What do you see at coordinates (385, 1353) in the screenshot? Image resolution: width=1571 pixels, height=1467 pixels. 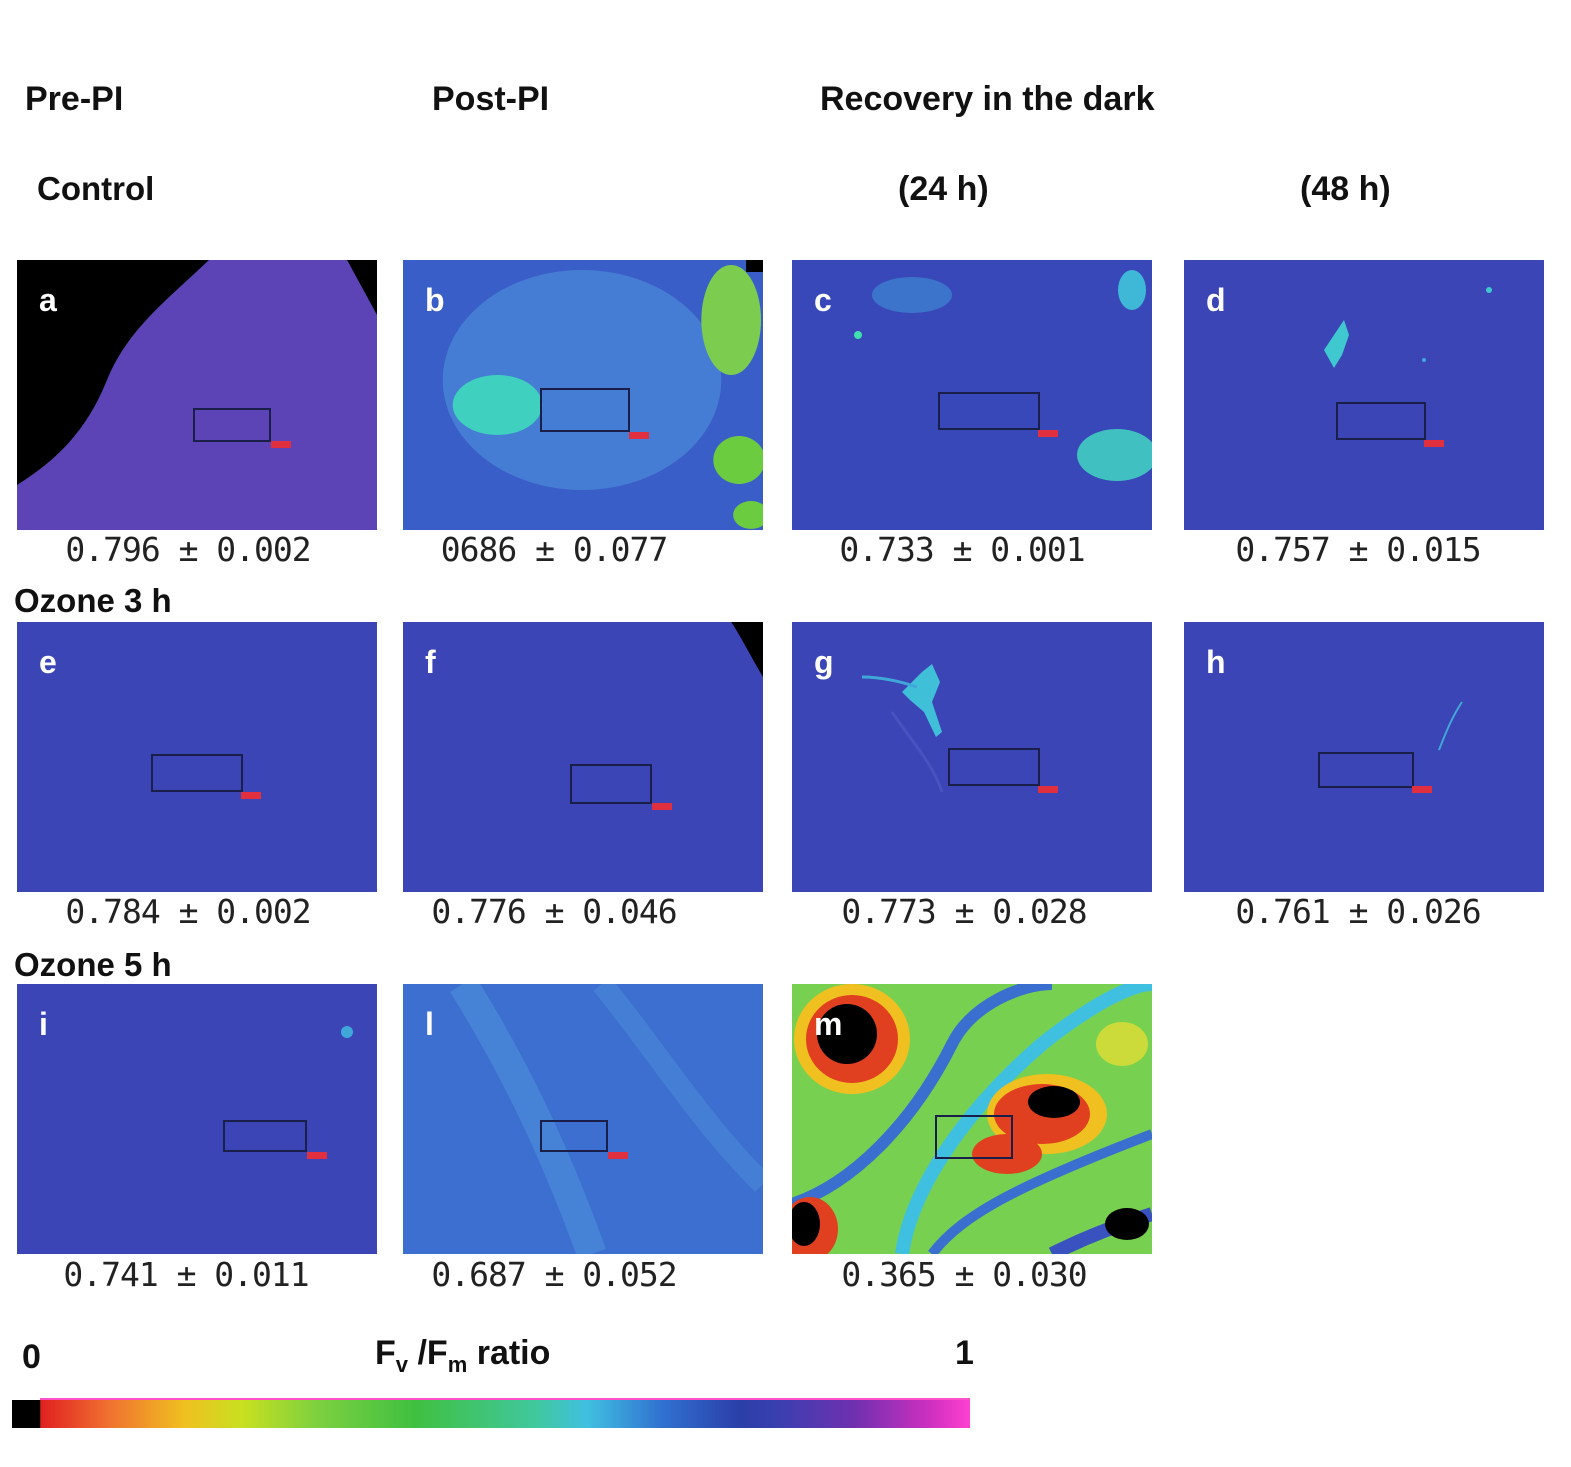 I see `scale-title-f: F` at bounding box center [385, 1353].